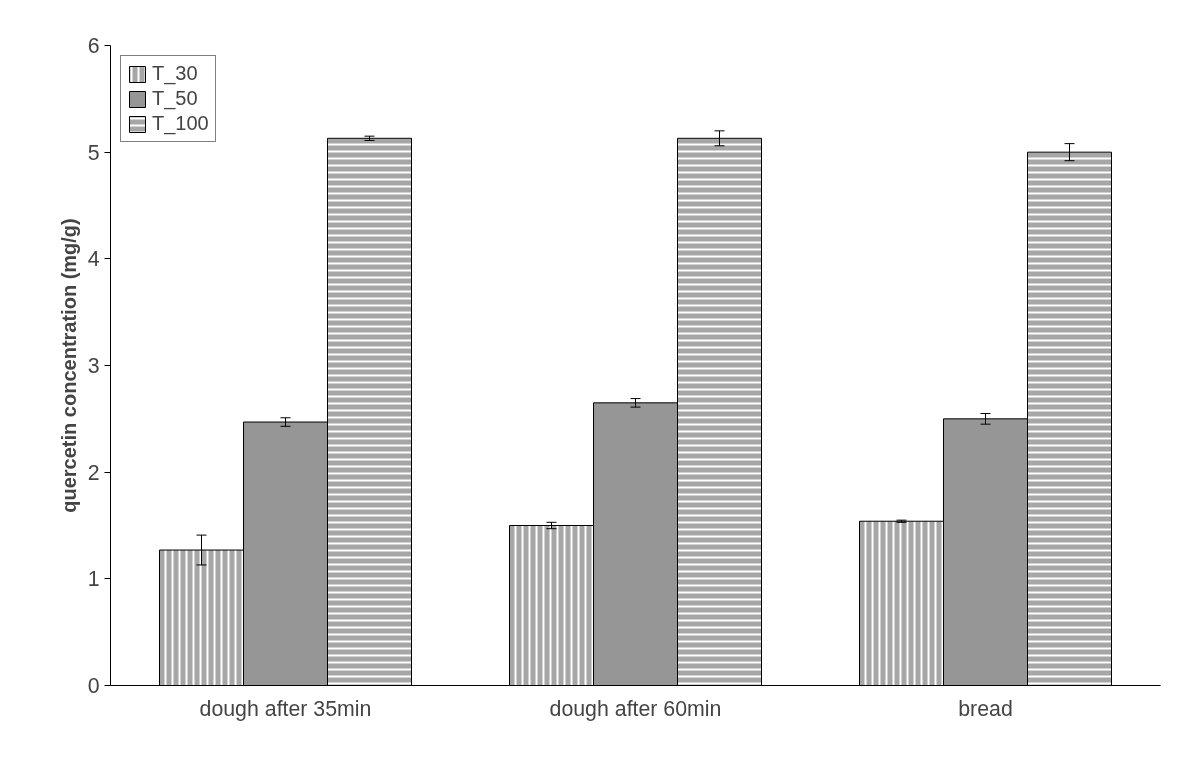 Image resolution: width=1186 pixels, height=762 pixels. What do you see at coordinates (285, 708) in the screenshot?
I see `x-tick-label: dough after 35min` at bounding box center [285, 708].